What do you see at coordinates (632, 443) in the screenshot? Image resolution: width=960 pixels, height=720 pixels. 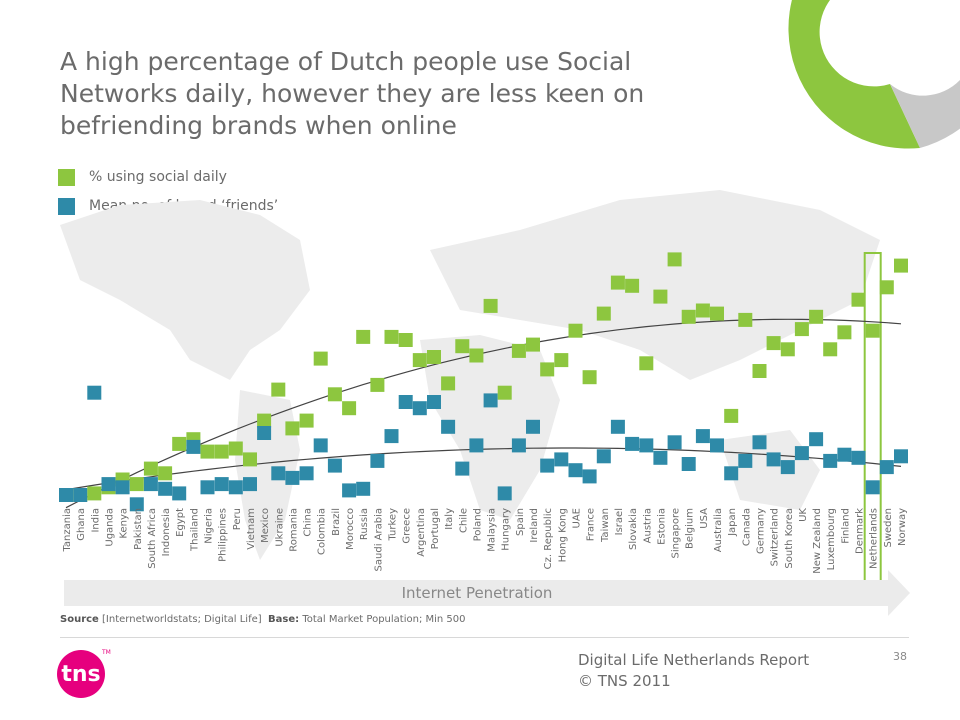 I see `point-series-1-slovakia` at bounding box center [632, 443].